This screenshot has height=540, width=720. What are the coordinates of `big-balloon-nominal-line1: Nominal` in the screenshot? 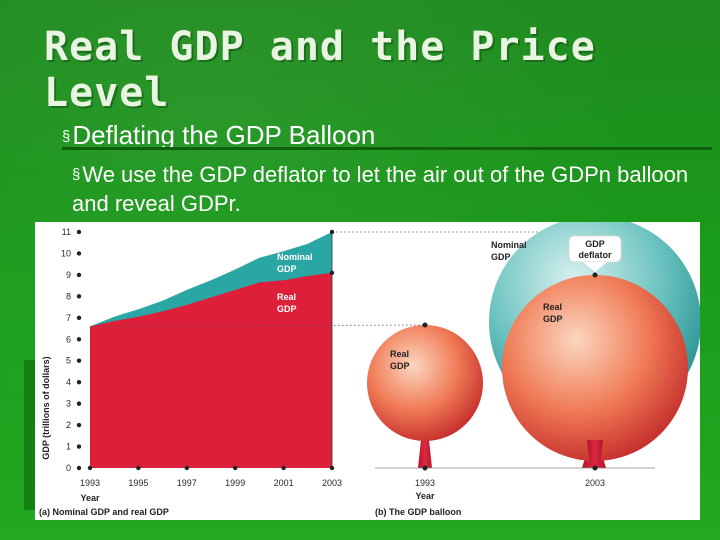 It's located at (509, 245).